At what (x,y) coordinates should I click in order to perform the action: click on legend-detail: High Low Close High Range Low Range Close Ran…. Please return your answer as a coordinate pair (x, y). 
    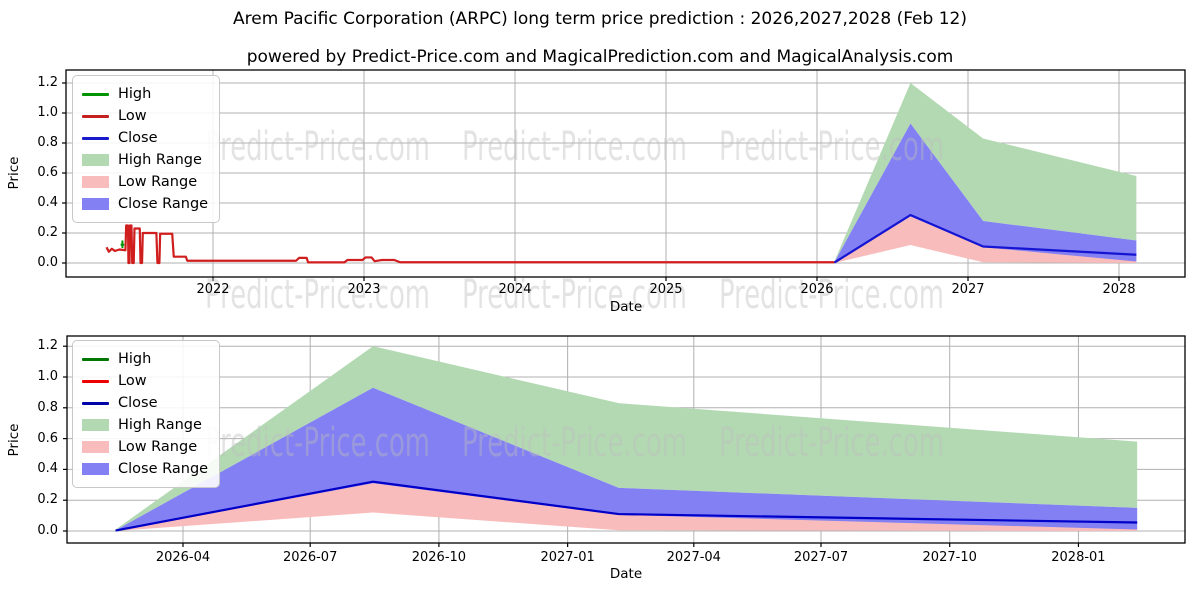
    Looking at the image, I should click on (146, 414).